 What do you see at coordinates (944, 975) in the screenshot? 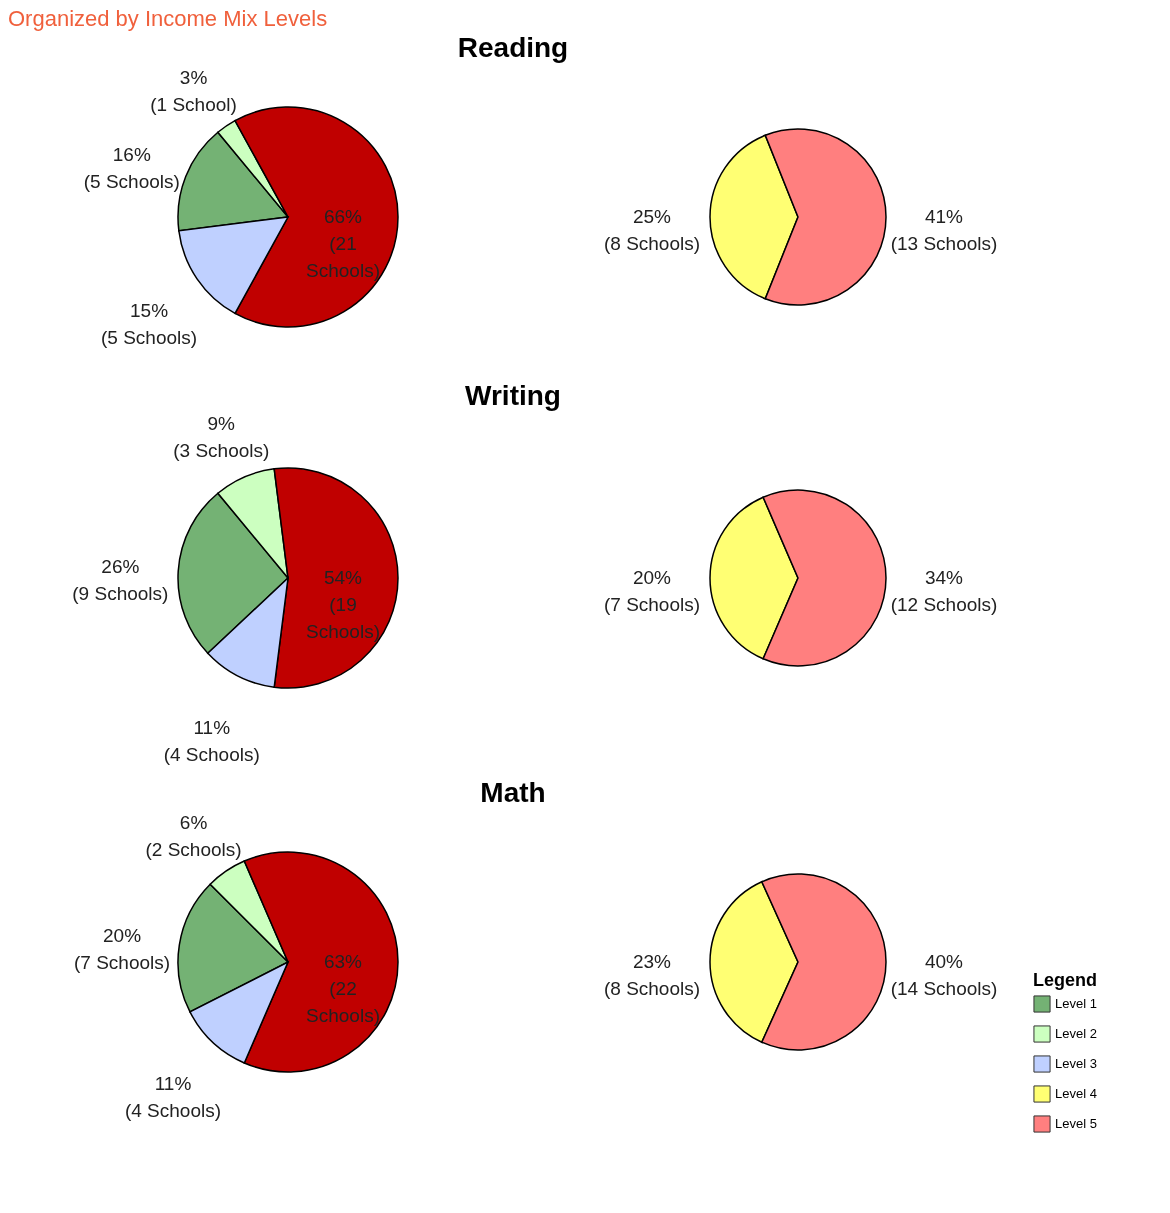
I see `data-label: 40% (14 Schools)` at bounding box center [944, 975].